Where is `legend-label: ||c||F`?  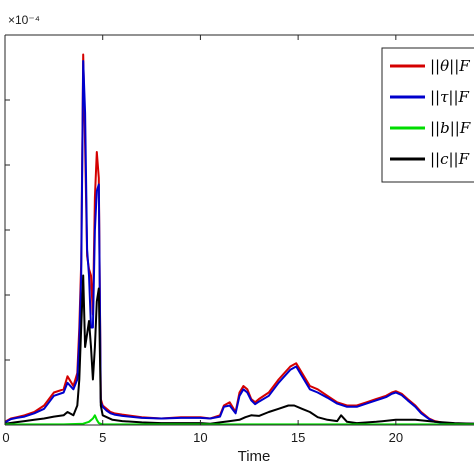 legend-label: ||c||F is located at coordinates (450, 159).